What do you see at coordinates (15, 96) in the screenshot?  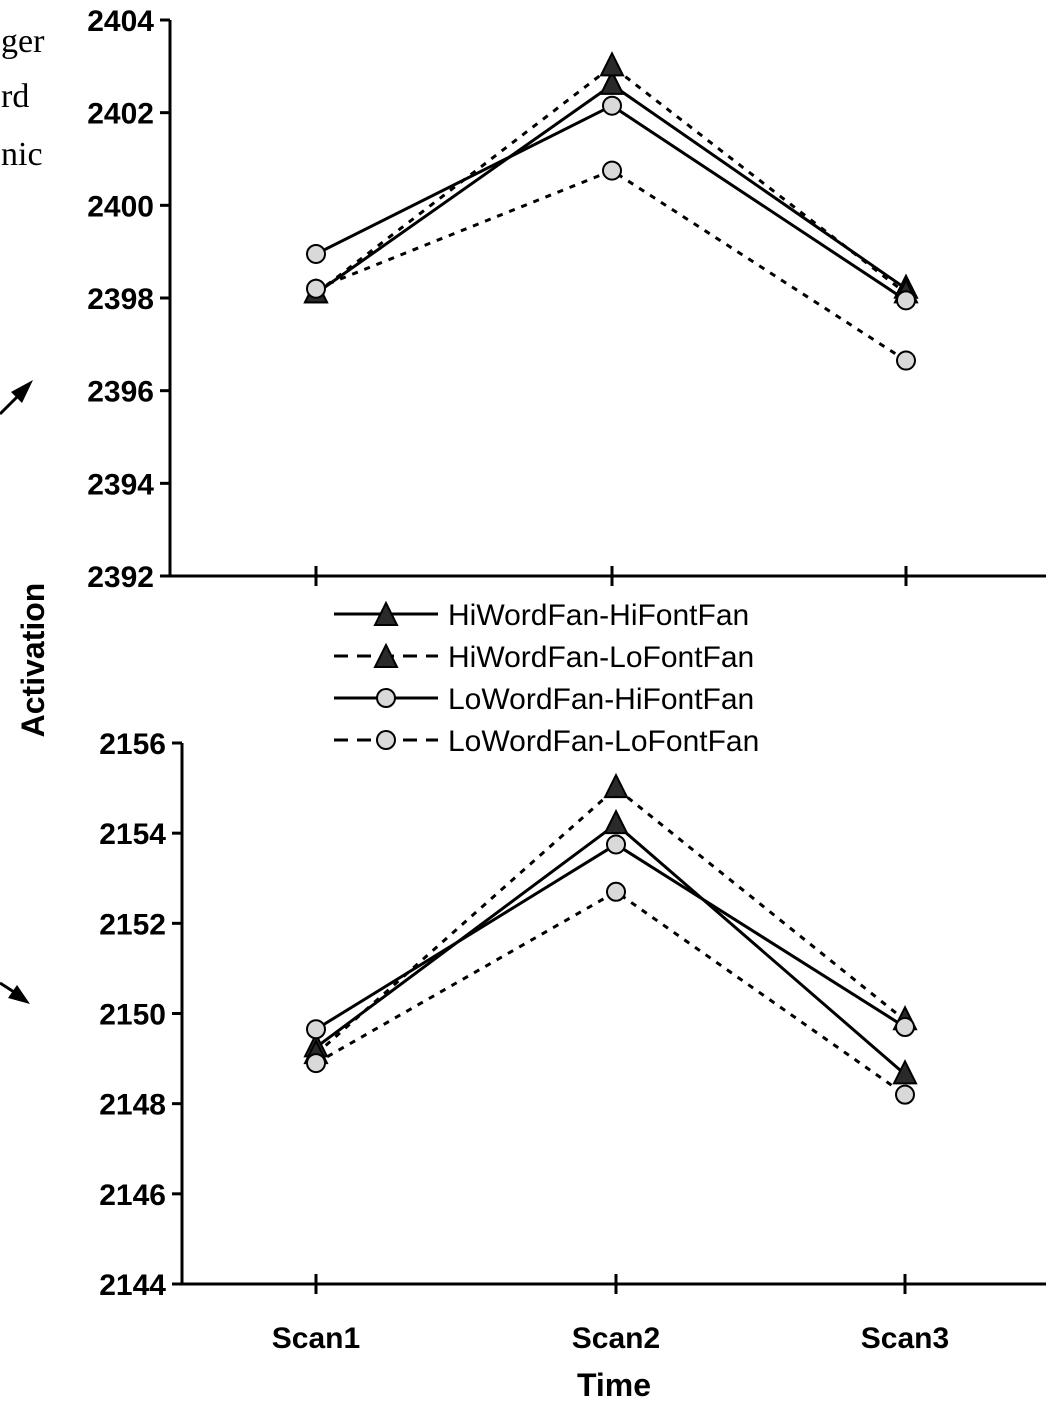 I see `side-text-line: rd` at bounding box center [15, 96].